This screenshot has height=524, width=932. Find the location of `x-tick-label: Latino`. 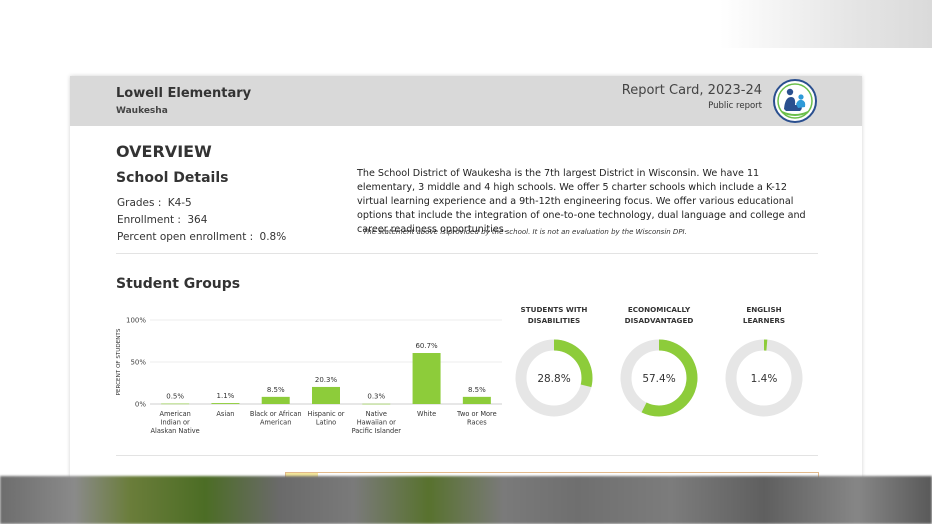

x-tick-label: Latino is located at coordinates (326, 423).